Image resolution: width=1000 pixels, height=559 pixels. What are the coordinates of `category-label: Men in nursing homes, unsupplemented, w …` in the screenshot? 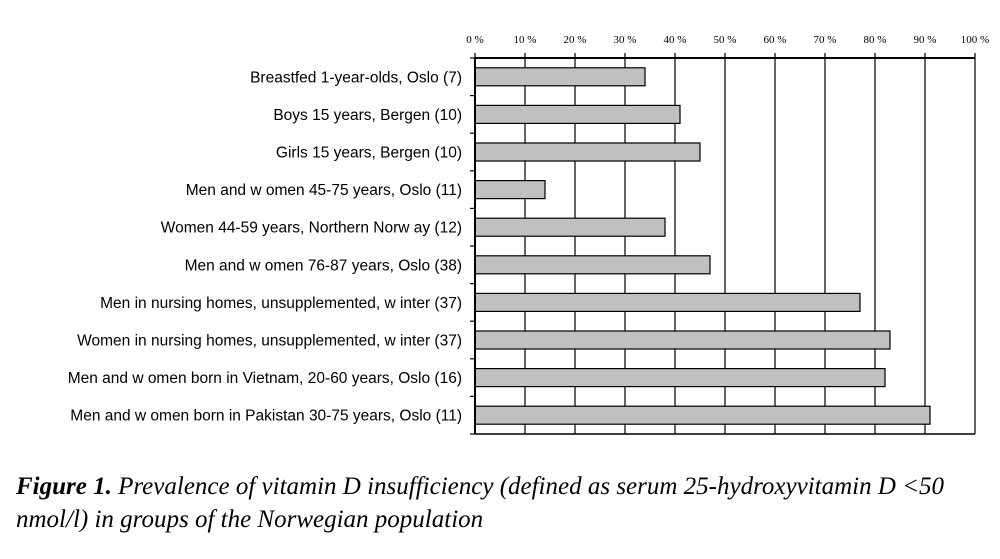 It's located at (281, 303).